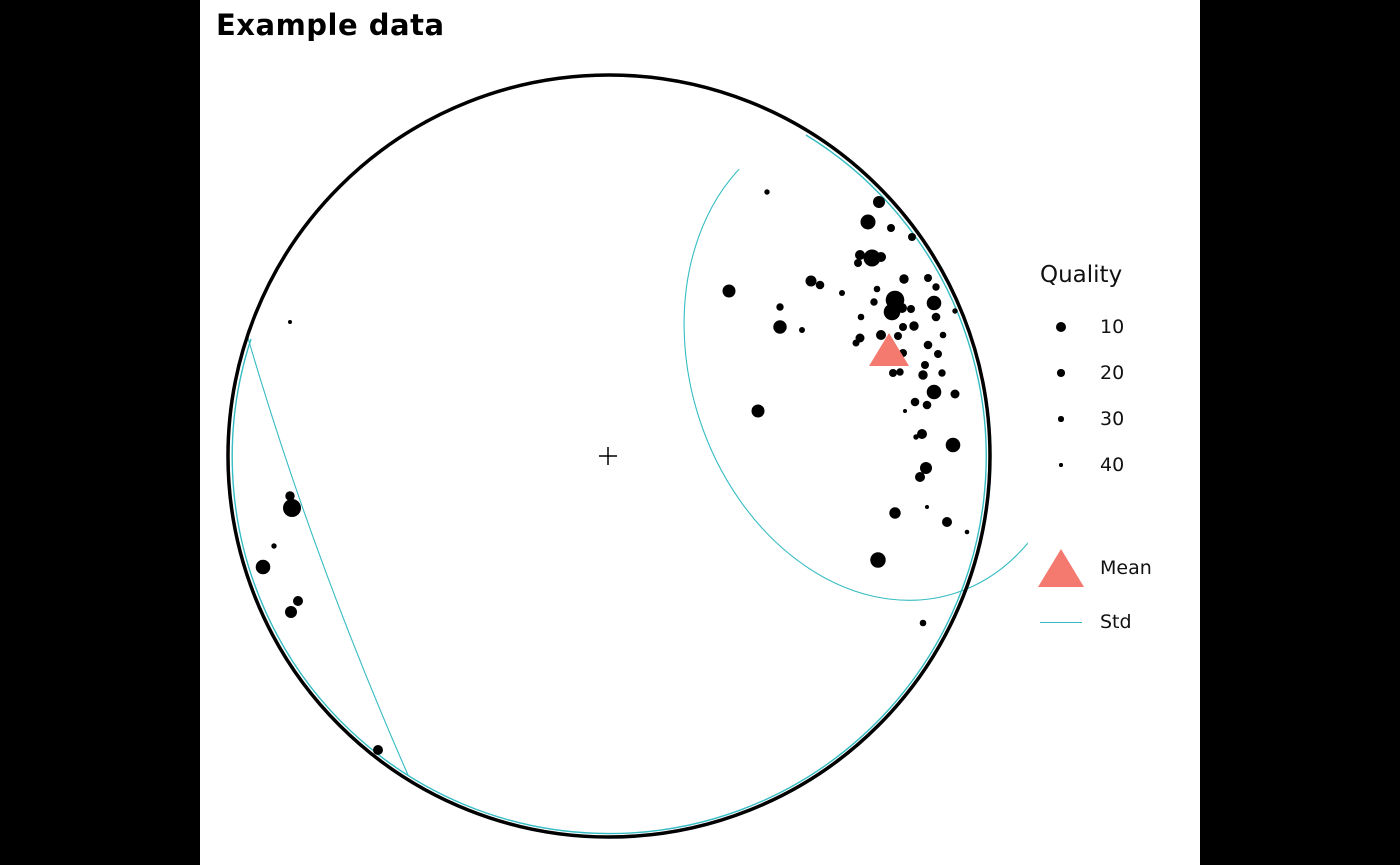 The width and height of the screenshot is (1400, 865). What do you see at coordinates (1126, 568) in the screenshot?
I see `legend-mean-label: Mean` at bounding box center [1126, 568].